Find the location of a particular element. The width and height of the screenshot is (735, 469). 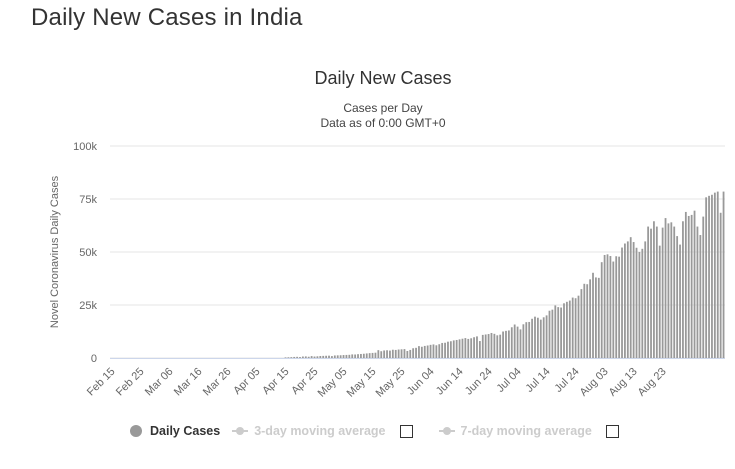

legend-item-daily-cases: Daily Cases is located at coordinates (175, 431).